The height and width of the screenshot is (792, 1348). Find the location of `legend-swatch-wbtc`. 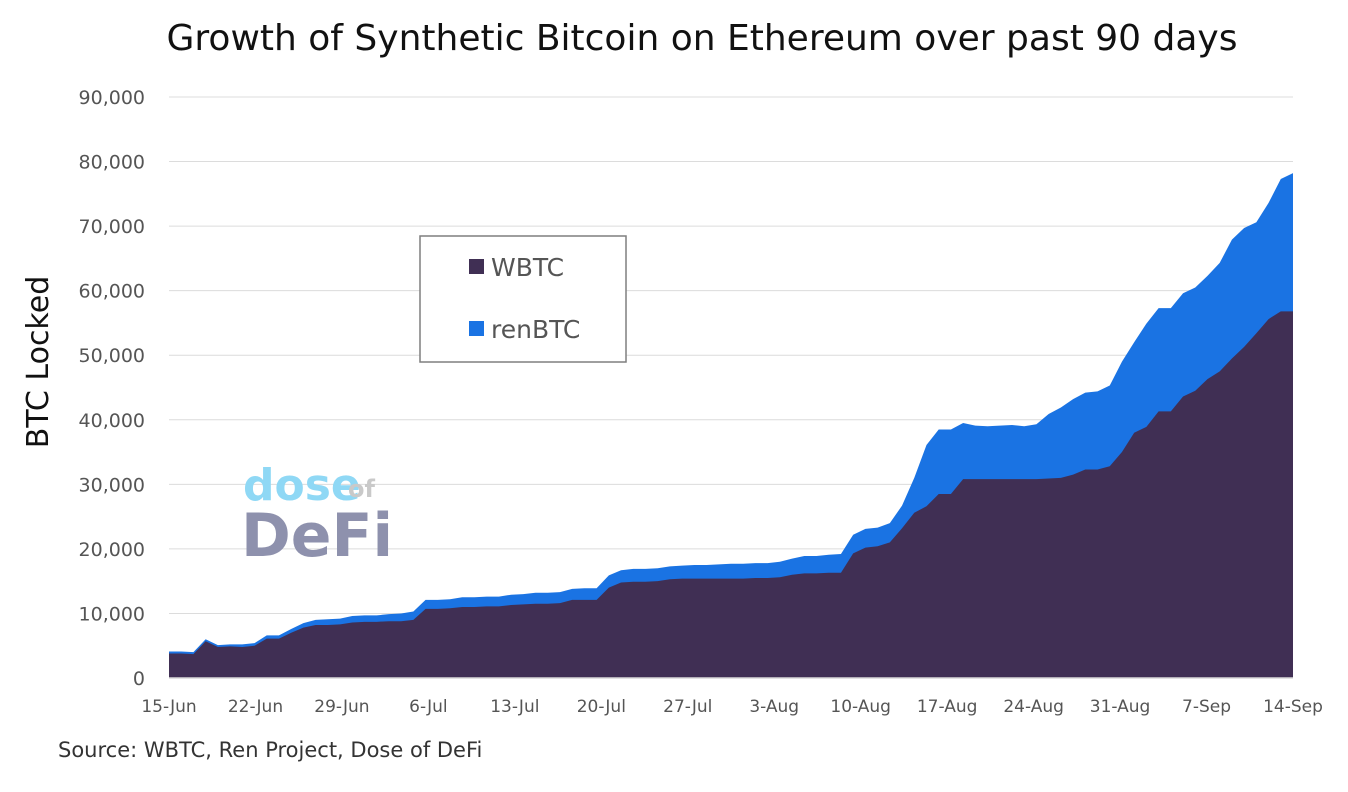

legend-swatch-wbtc is located at coordinates (476, 266).